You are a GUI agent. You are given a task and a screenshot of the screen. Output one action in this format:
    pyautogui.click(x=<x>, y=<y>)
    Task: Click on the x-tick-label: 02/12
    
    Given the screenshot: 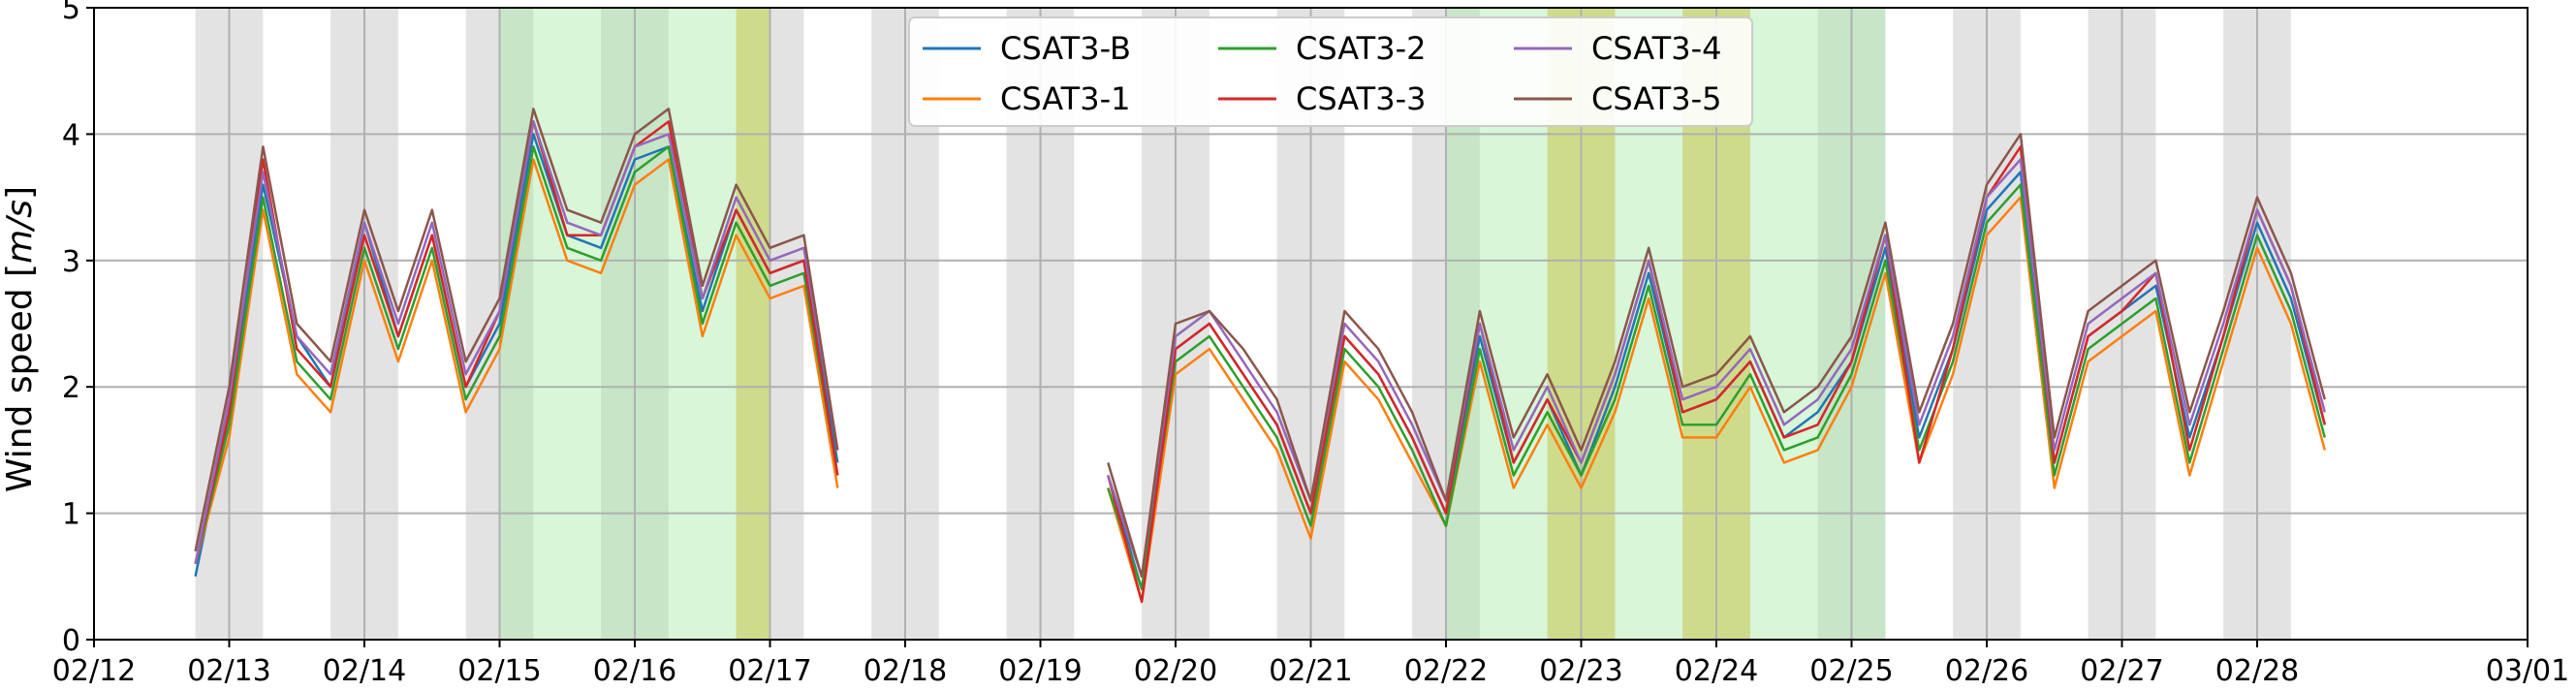 What is the action you would take?
    pyautogui.click(x=94, y=671)
    